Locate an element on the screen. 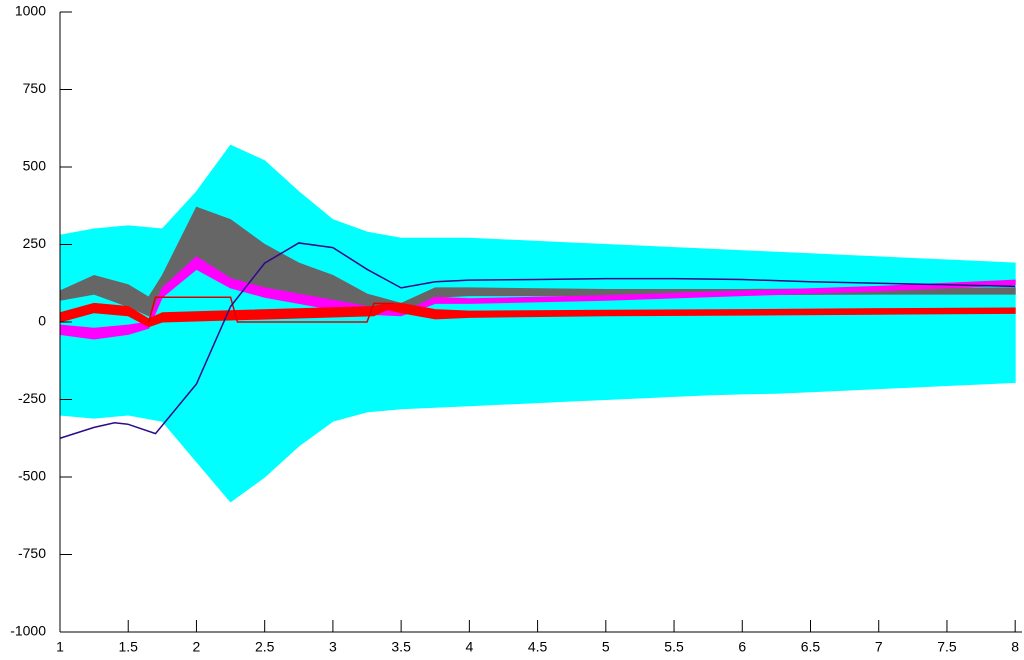  y-tick-label: 750 is located at coordinates (35, 88).